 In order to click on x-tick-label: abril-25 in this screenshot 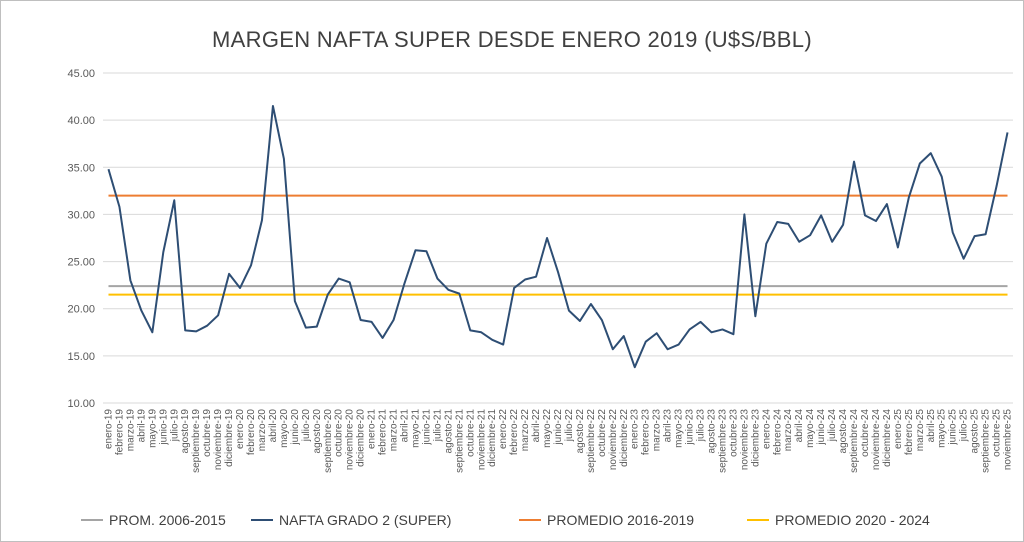, I will do `click(931, 426)`.